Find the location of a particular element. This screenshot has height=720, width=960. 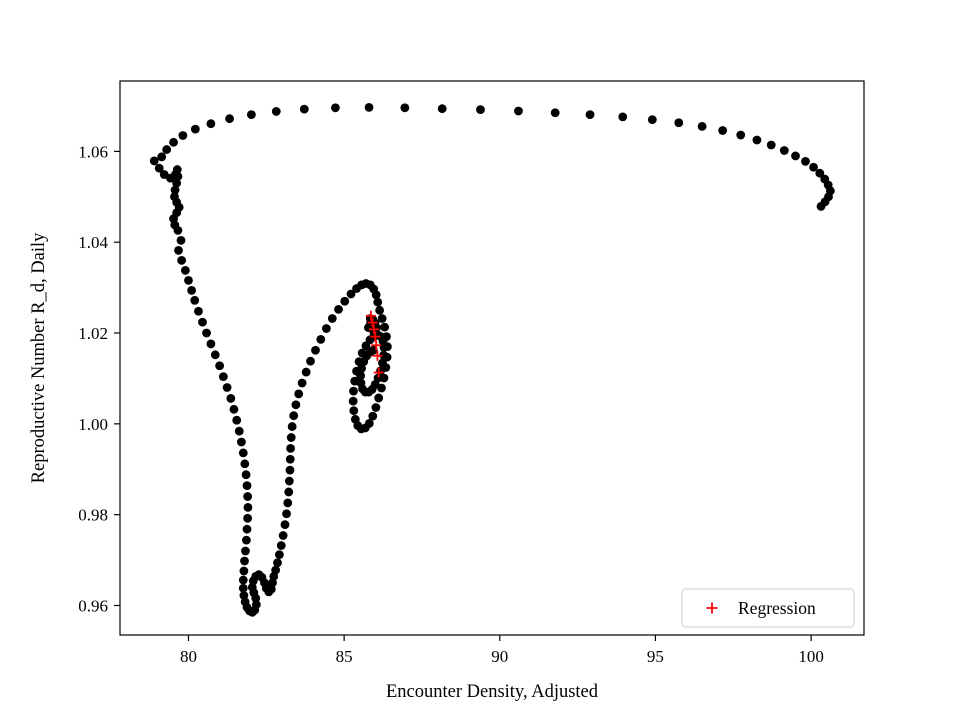

y-tick-label: 1.04 is located at coordinates (93, 242).